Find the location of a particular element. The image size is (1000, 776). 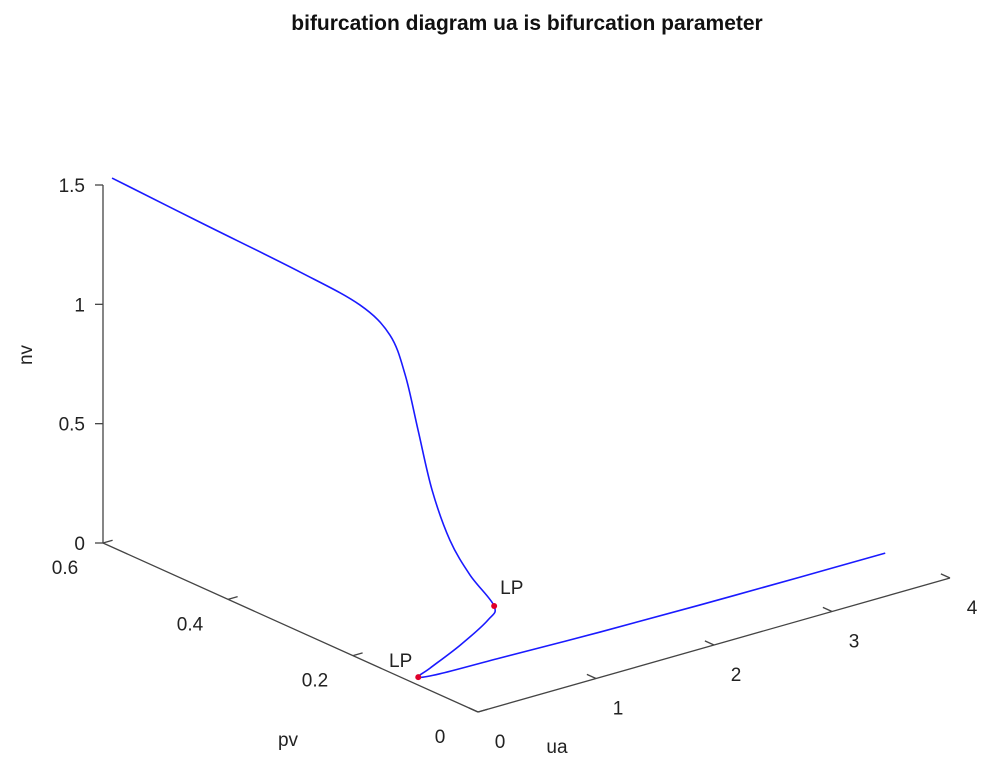

y-tick-label: 0.2 is located at coordinates (315, 681).